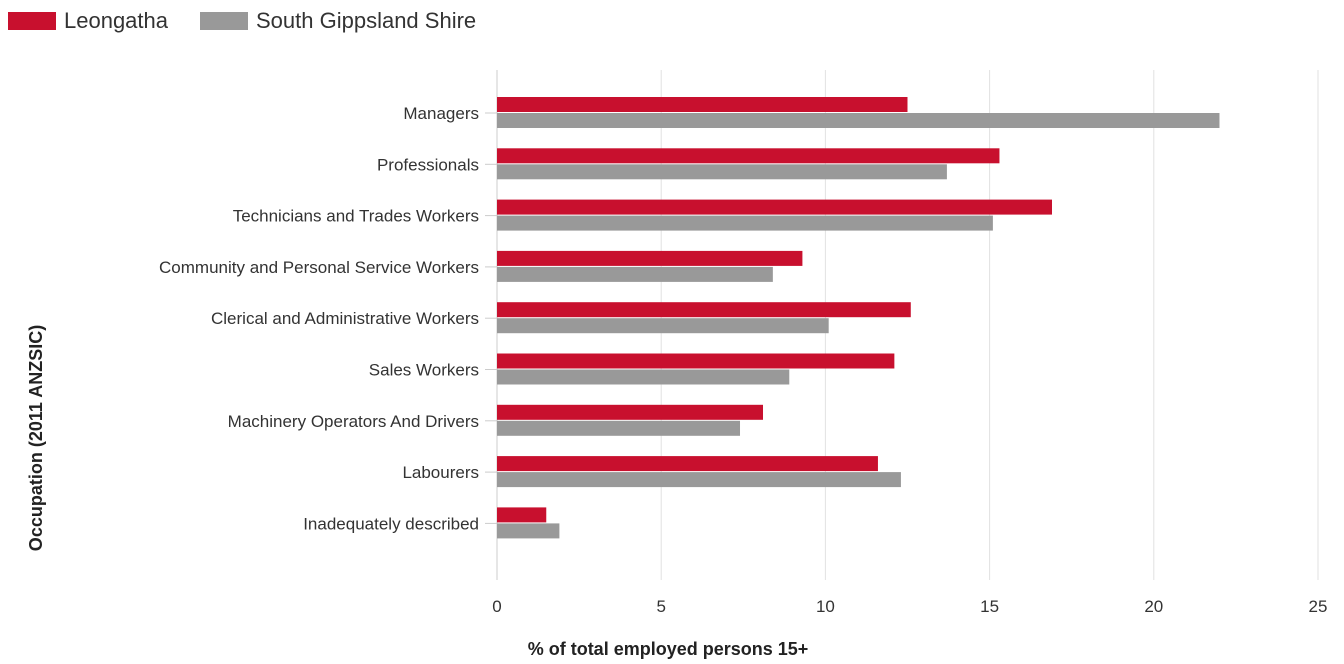 The height and width of the screenshot is (664, 1344). Describe the element at coordinates (428, 164) in the screenshot. I see `category-label: Professionals` at that location.